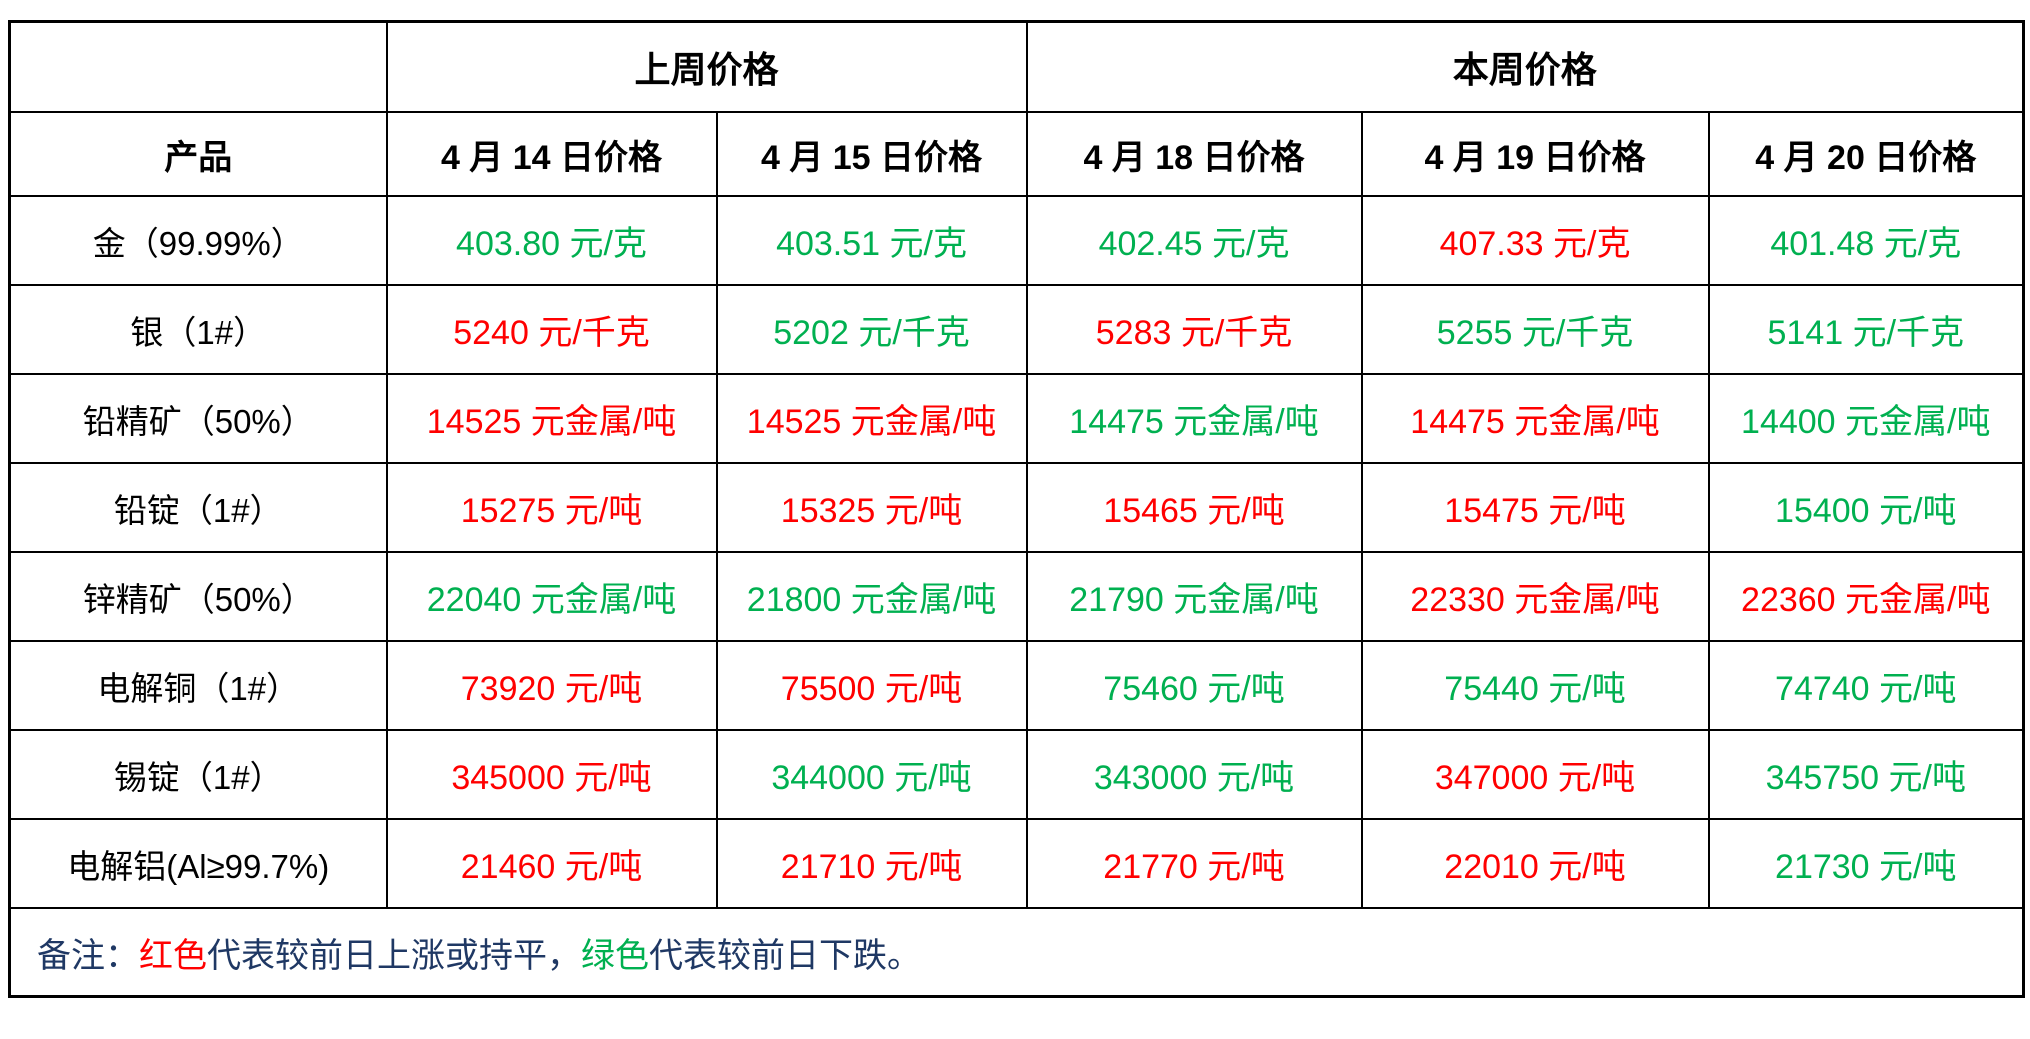 The image size is (2030, 1039). What do you see at coordinates (1194, 240) in the screenshot?
I see `price-cell: 402.45 元/克` at bounding box center [1194, 240].